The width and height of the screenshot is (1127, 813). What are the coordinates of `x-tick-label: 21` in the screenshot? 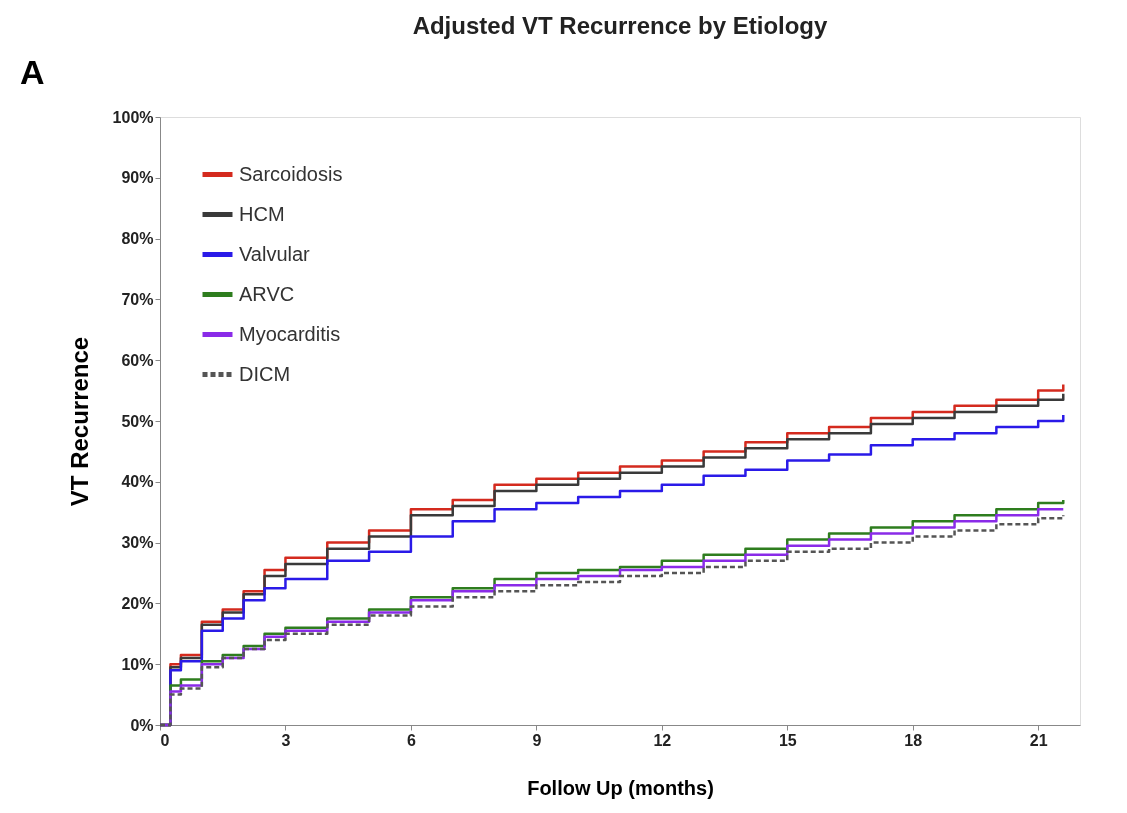 It's located at (1038, 740).